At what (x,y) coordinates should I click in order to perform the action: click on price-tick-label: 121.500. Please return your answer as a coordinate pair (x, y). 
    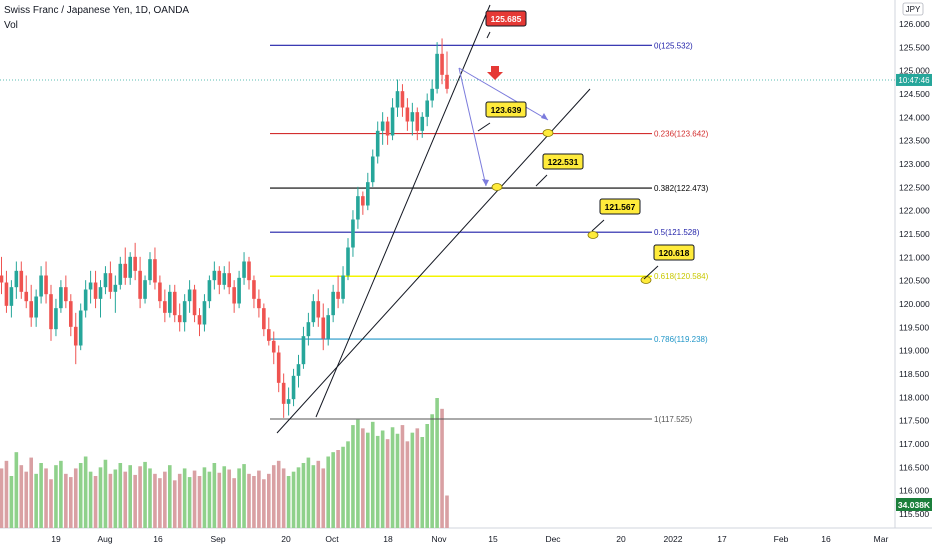
    Looking at the image, I should click on (914, 234).